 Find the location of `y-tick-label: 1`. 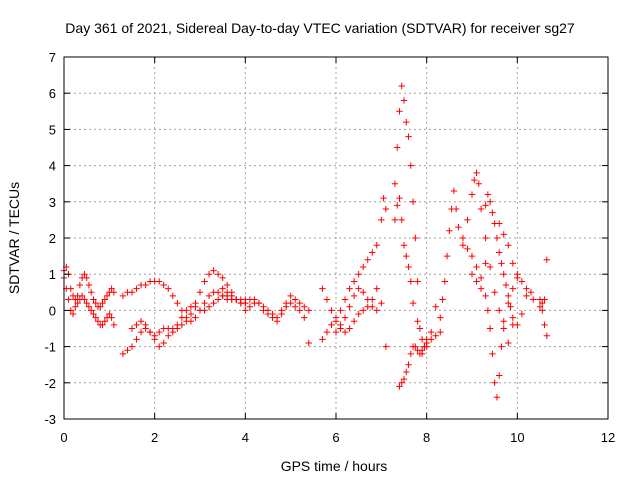

y-tick-label: 1 is located at coordinates (52, 274).